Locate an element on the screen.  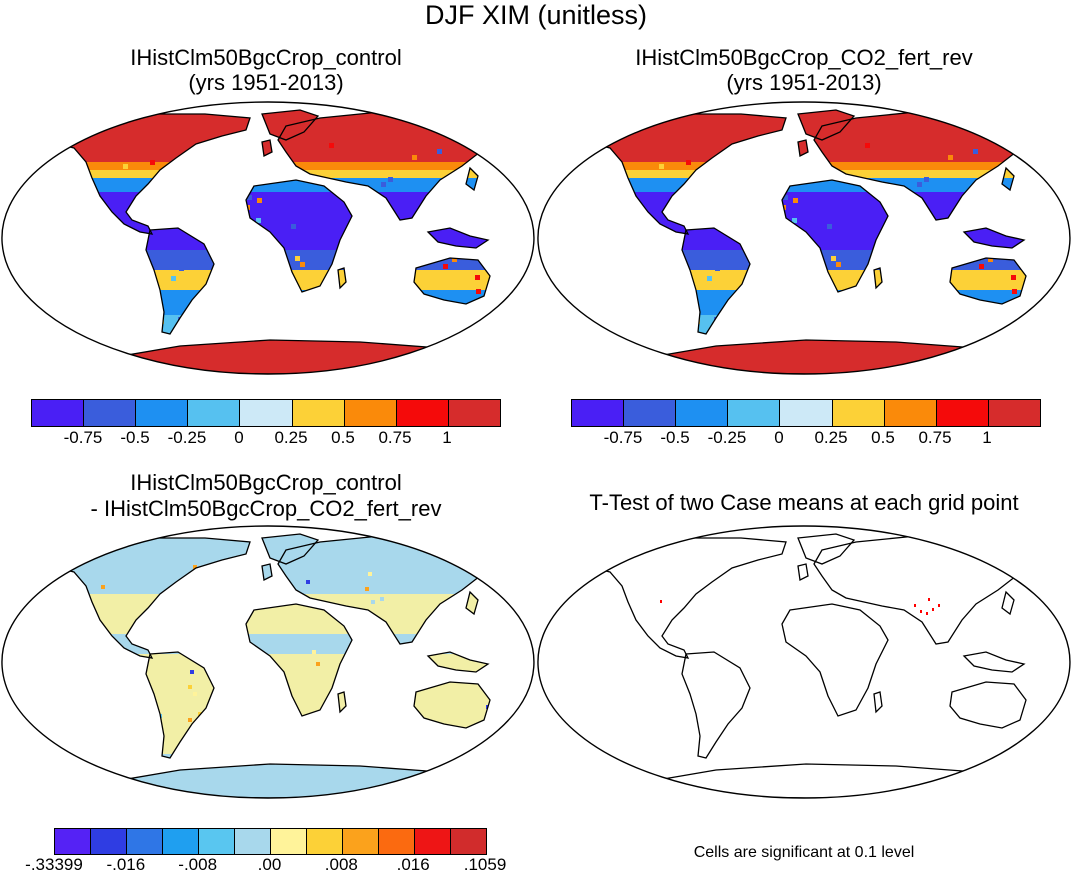
colorbar-tick-label: .00 is located at coordinates (269, 864).